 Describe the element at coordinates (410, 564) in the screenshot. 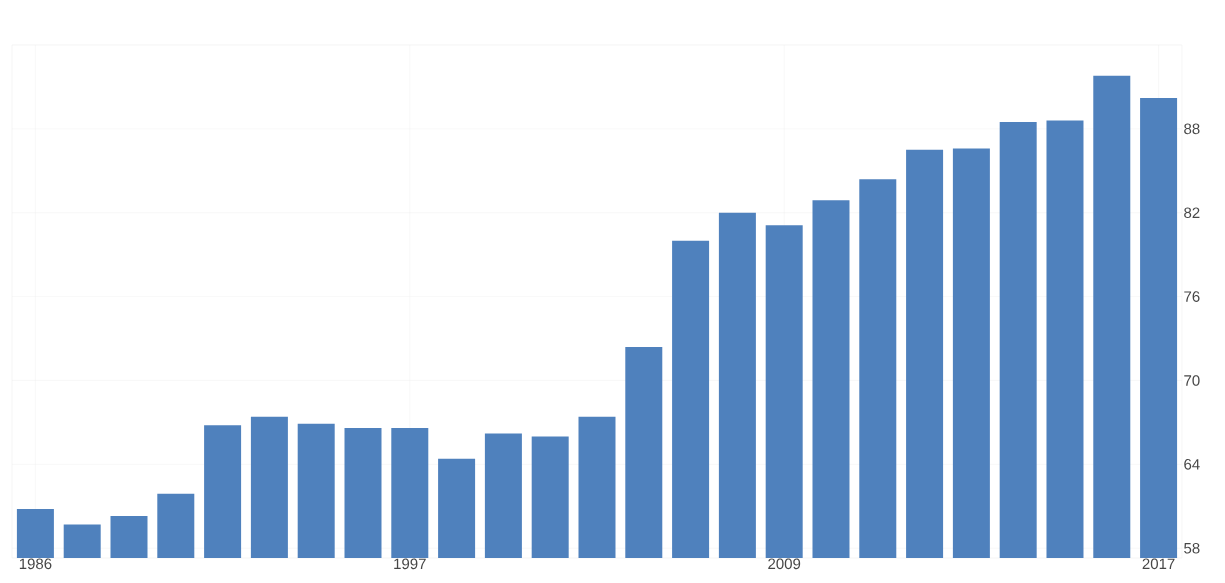

I see `x-tick-label: 1997` at that location.